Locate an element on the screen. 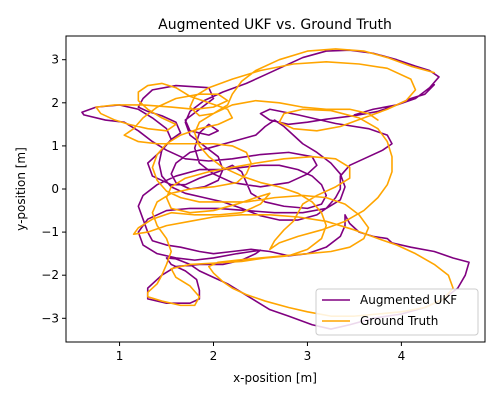 This screenshot has width=500, height=400. y-tick-label: −2 is located at coordinates (50, 275).